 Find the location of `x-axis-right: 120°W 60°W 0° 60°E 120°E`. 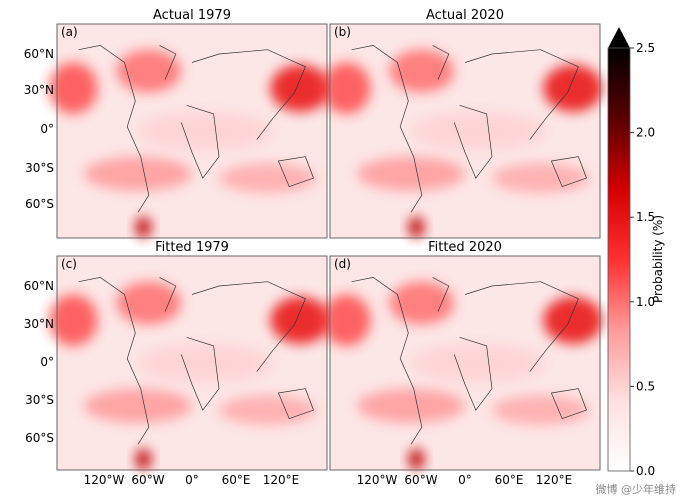

x-axis-right: 120°W 60°W 0° 60°E 120°E is located at coordinates (465, 480).